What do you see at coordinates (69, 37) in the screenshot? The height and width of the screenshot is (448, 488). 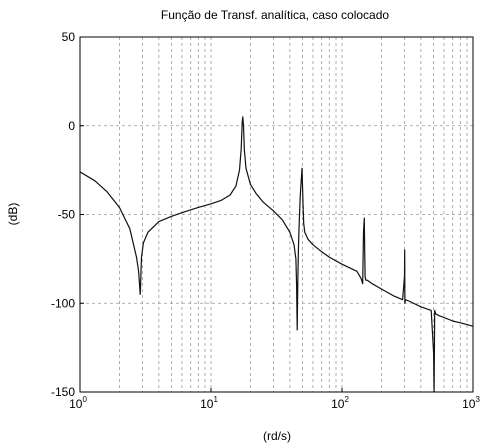 I see `y-tick-label: 50` at bounding box center [69, 37].